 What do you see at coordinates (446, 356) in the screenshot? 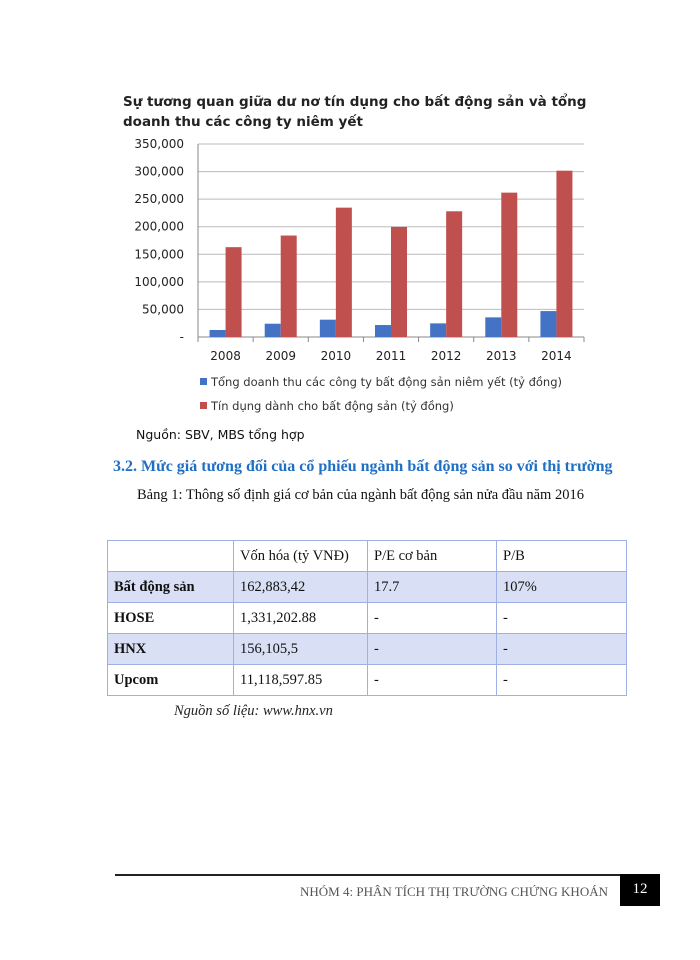
I see `x-tick-label: 2012` at bounding box center [446, 356].